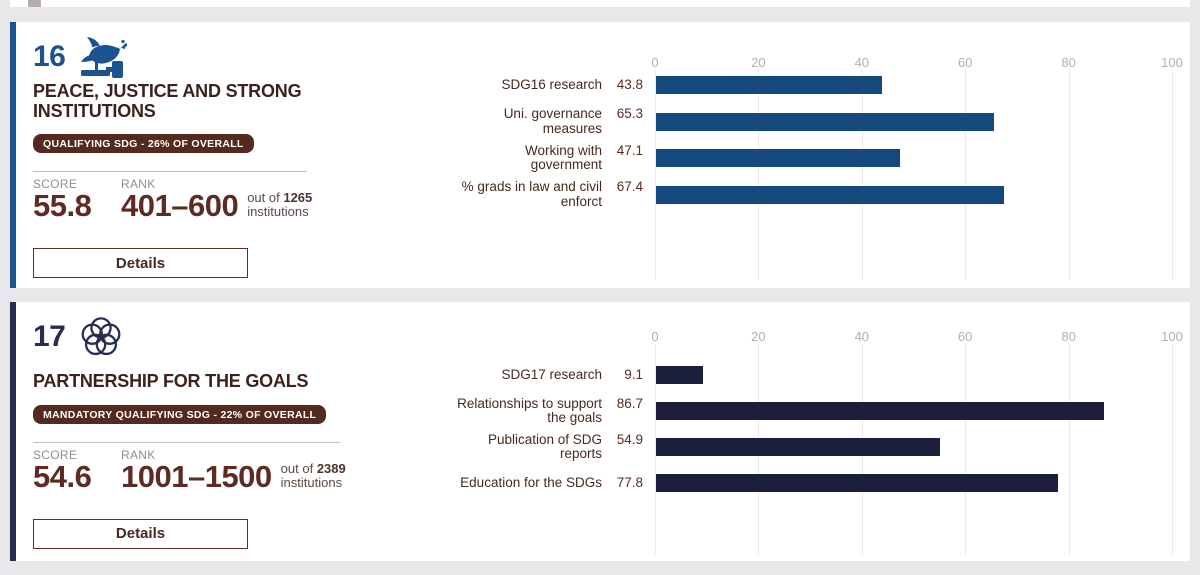 The image size is (1200, 575). Describe the element at coordinates (629, 114) in the screenshot. I see `bar-value-label: 65.3` at that location.